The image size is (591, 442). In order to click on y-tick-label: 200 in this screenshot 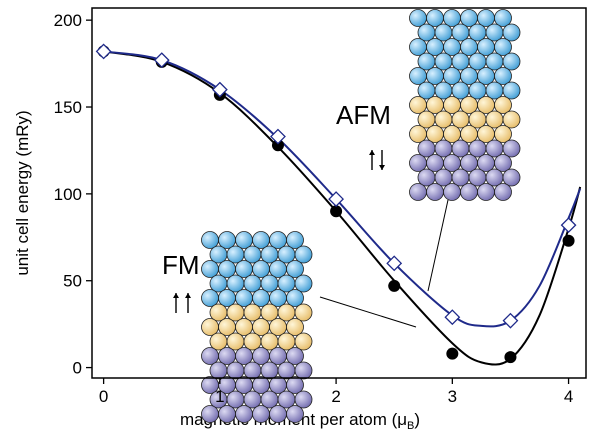, I will do `click(68, 20)`.